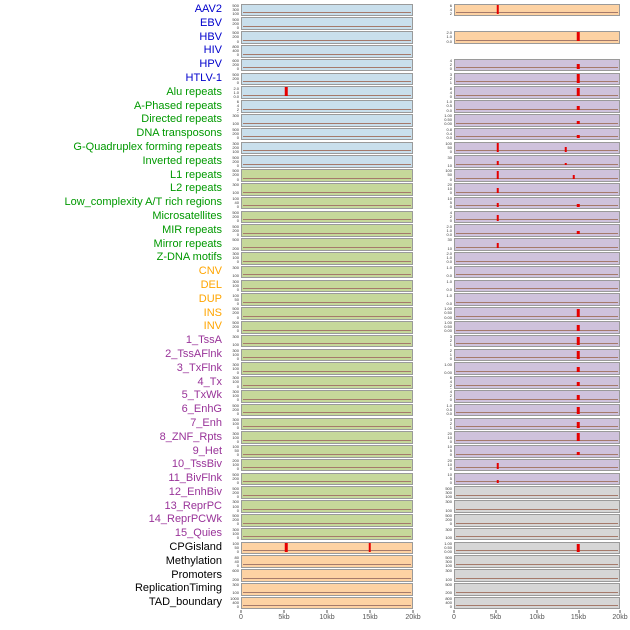 The width and height of the screenshot is (630, 630). I want to click on right-yaxis-tick-labels: 1.00 0.50 0.00, so click(446, 327).